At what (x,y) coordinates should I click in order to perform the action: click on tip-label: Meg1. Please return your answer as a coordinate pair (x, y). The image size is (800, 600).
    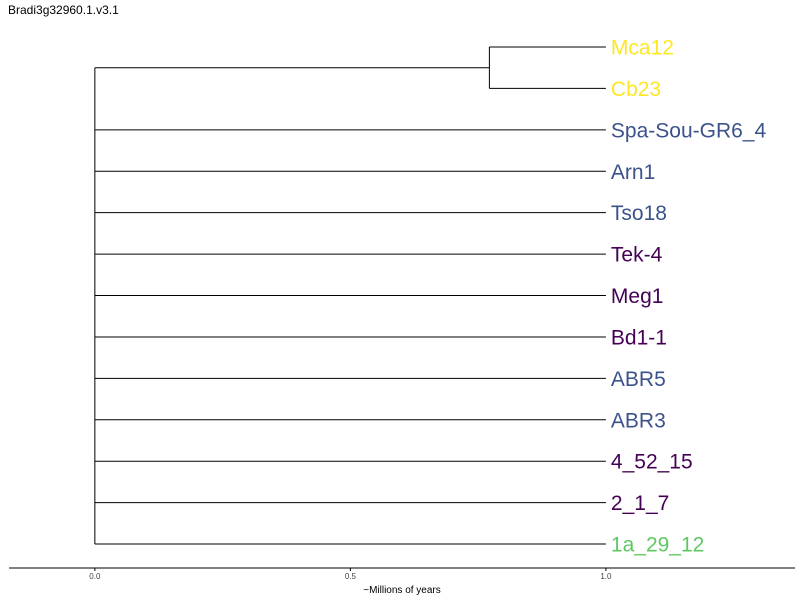
    Looking at the image, I should click on (637, 296).